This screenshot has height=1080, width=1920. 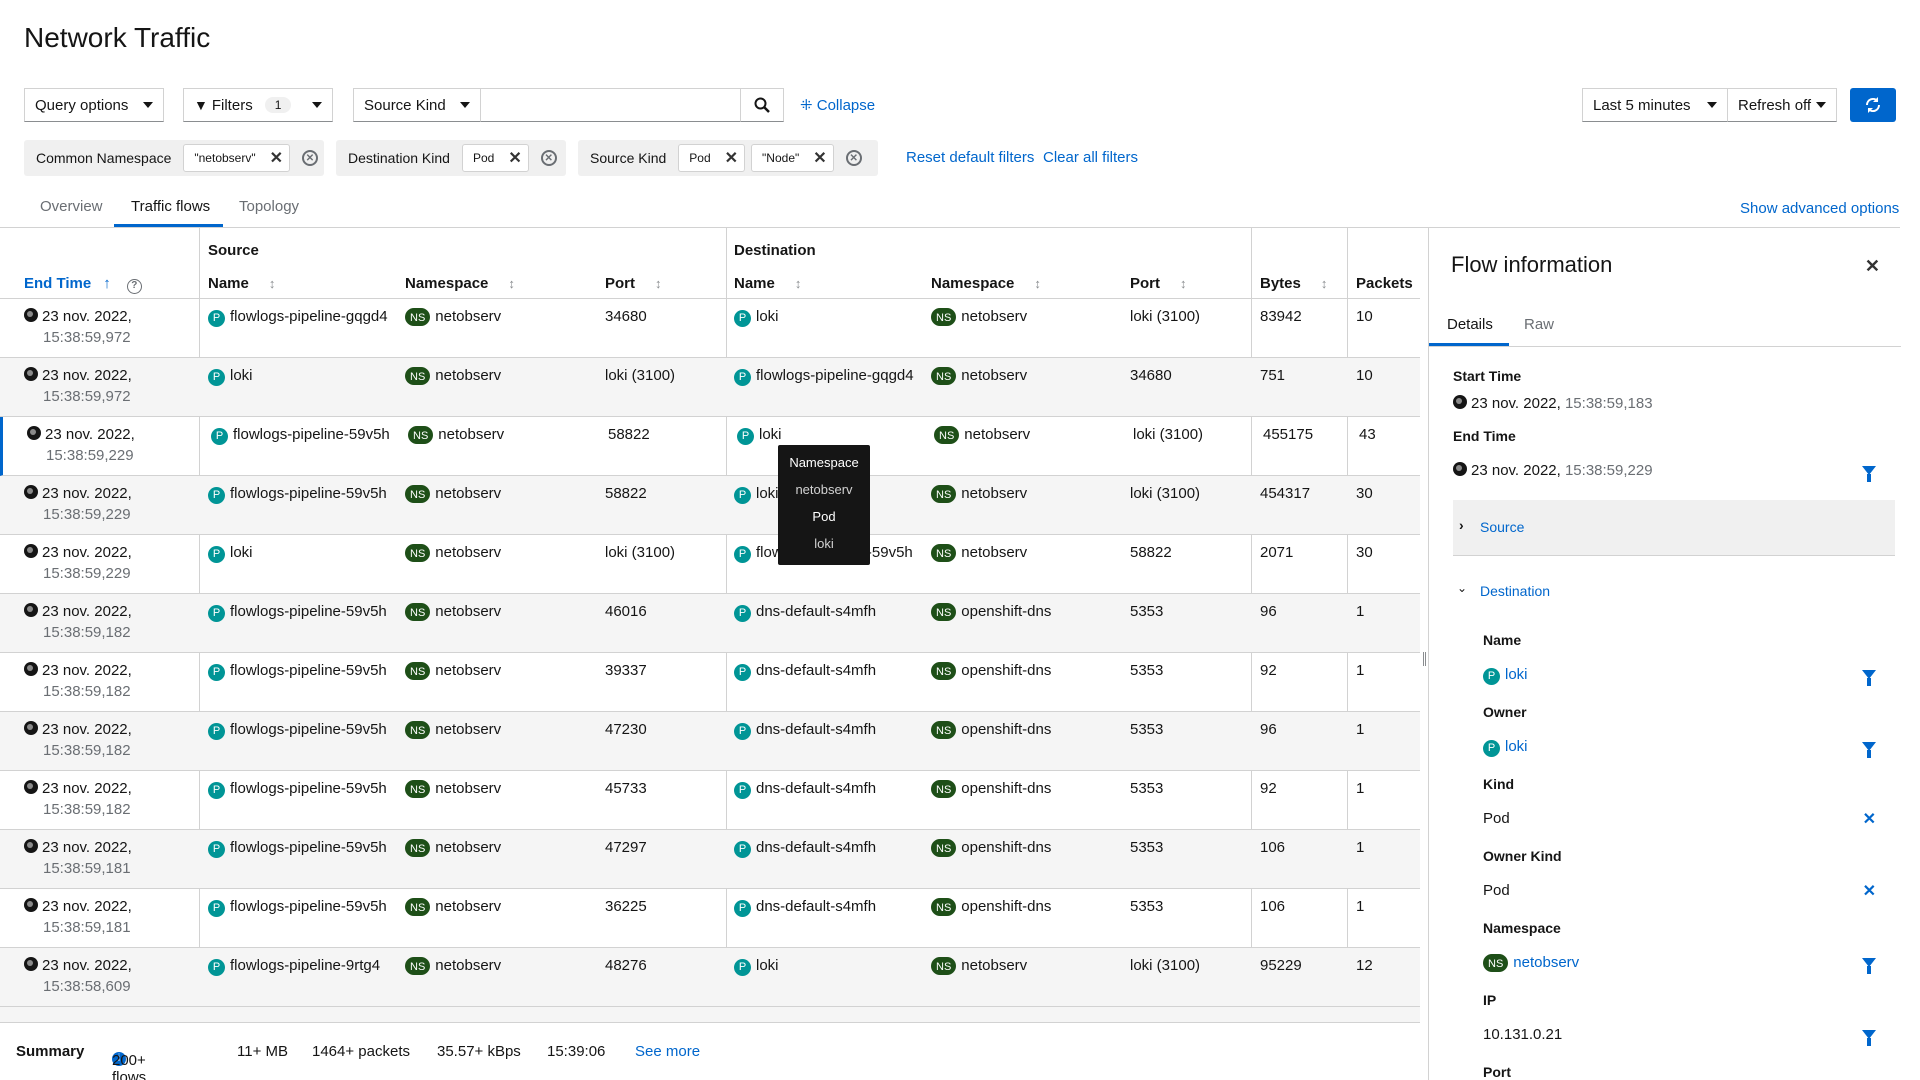 What do you see at coordinates (87, 337) in the screenshot?
I see `time-text: 15:38:59,972` at bounding box center [87, 337].